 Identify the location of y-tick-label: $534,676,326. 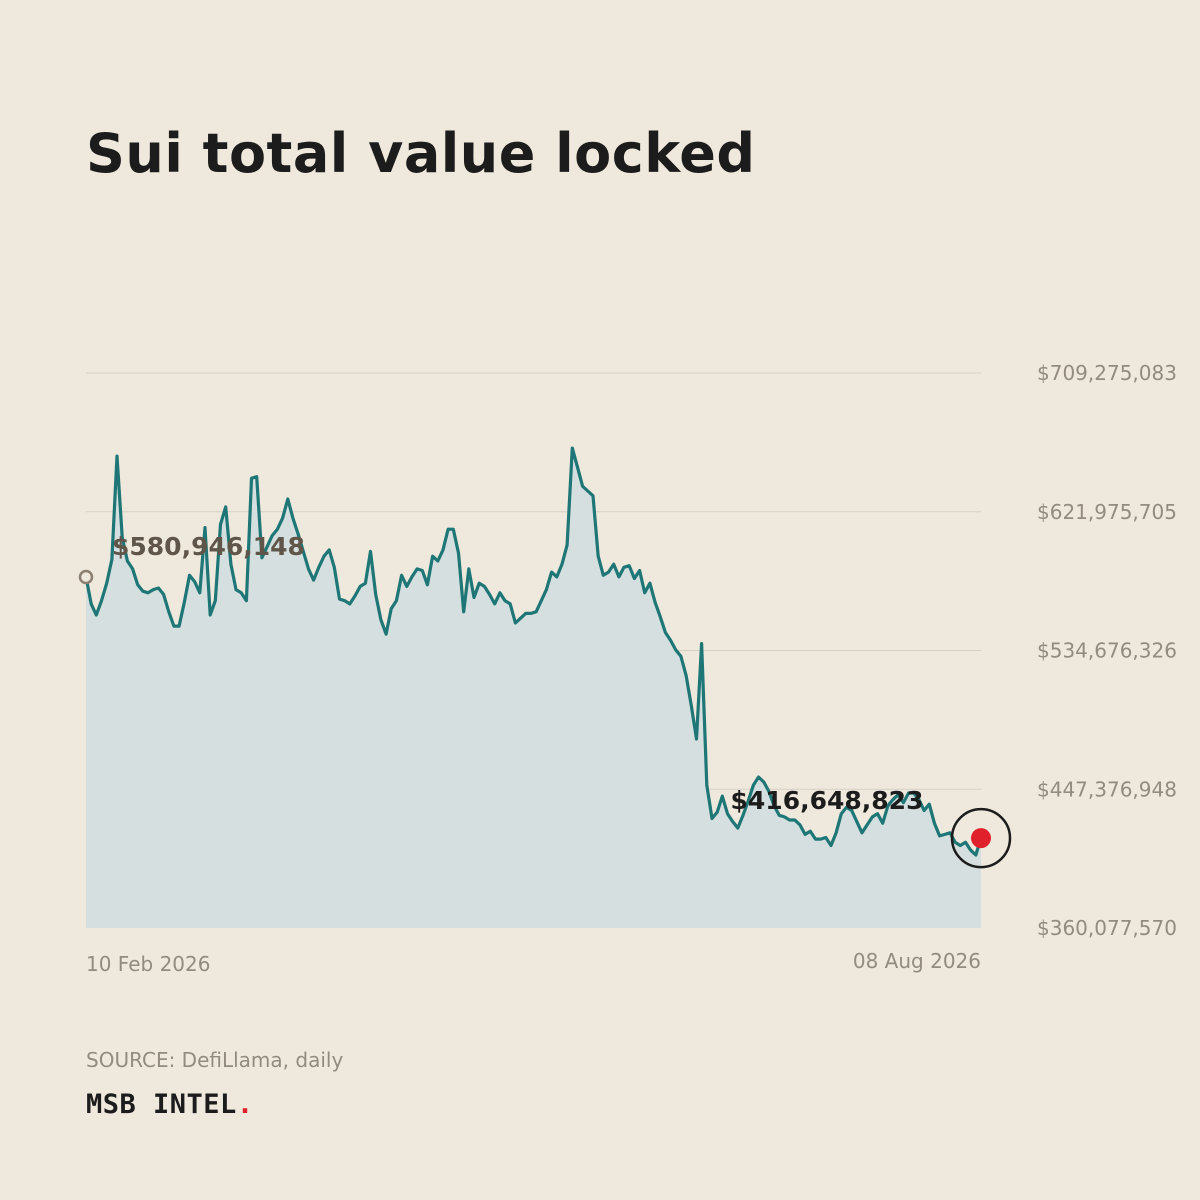
(1107, 651).